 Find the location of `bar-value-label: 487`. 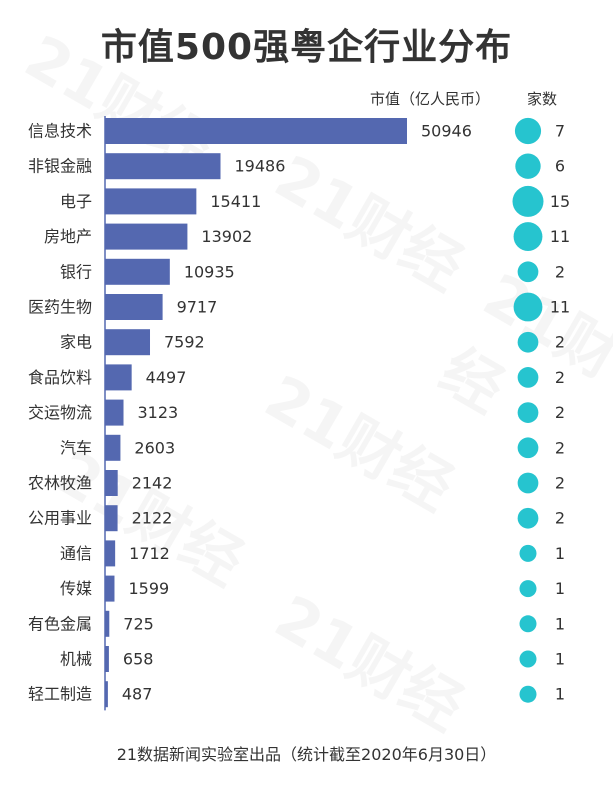

bar-value-label: 487 is located at coordinates (137, 694).